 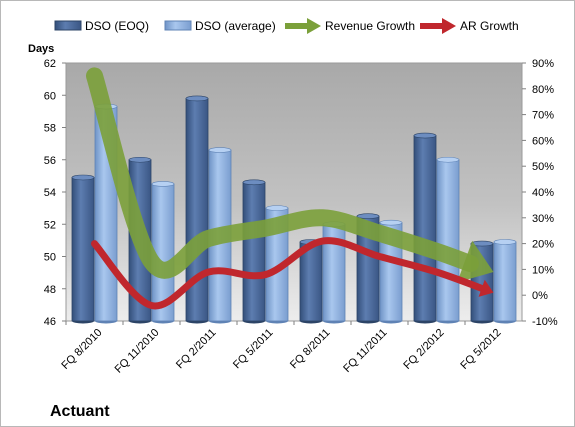 What do you see at coordinates (117, 26) in the screenshot?
I see `legend-label-dso-eoq: DSO (EOQ)` at bounding box center [117, 26].